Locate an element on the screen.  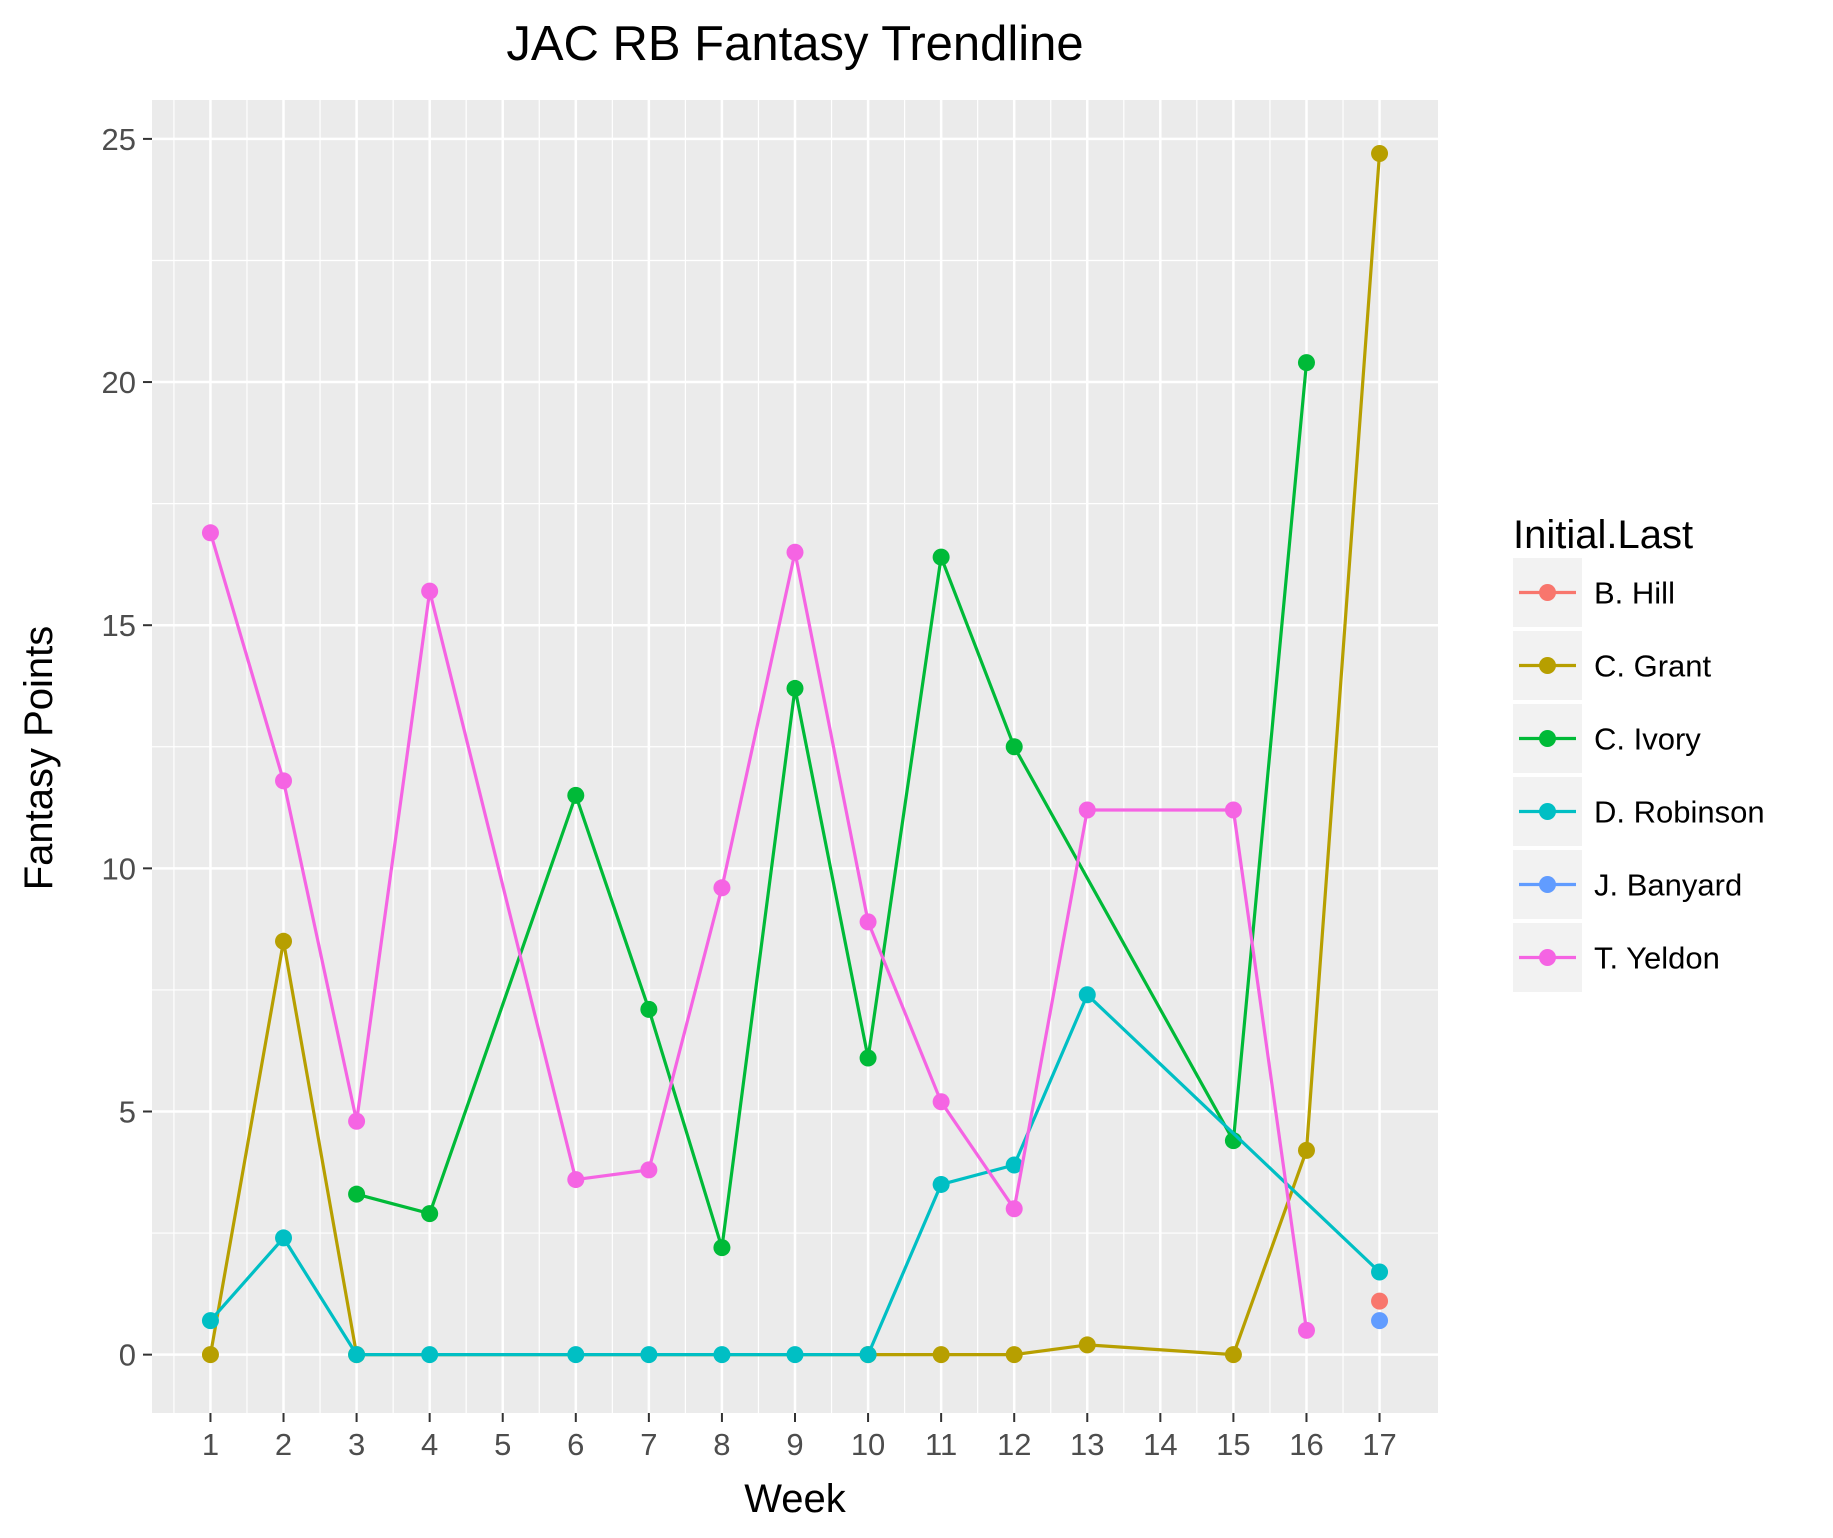
series-j-banyard is located at coordinates (1380, 1321).